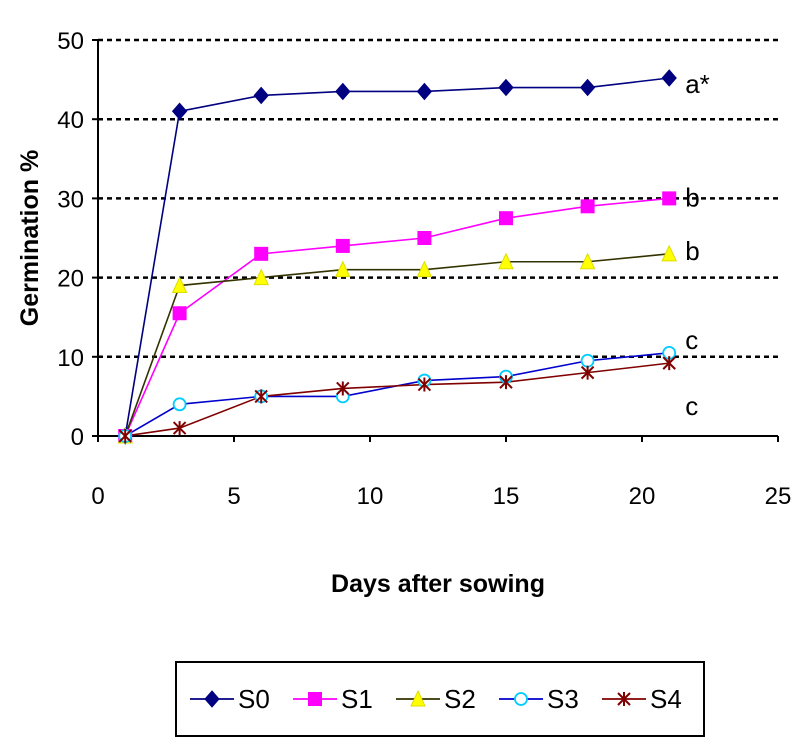  What do you see at coordinates (778, 496) in the screenshot?
I see `x-tick-label-25: 25` at bounding box center [778, 496].